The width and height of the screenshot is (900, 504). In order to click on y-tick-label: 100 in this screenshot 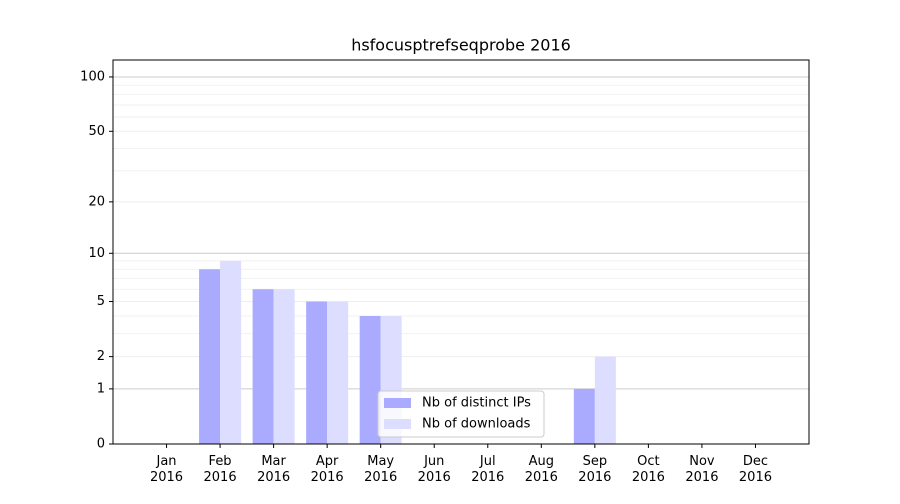, I will do `click(92, 76)`.